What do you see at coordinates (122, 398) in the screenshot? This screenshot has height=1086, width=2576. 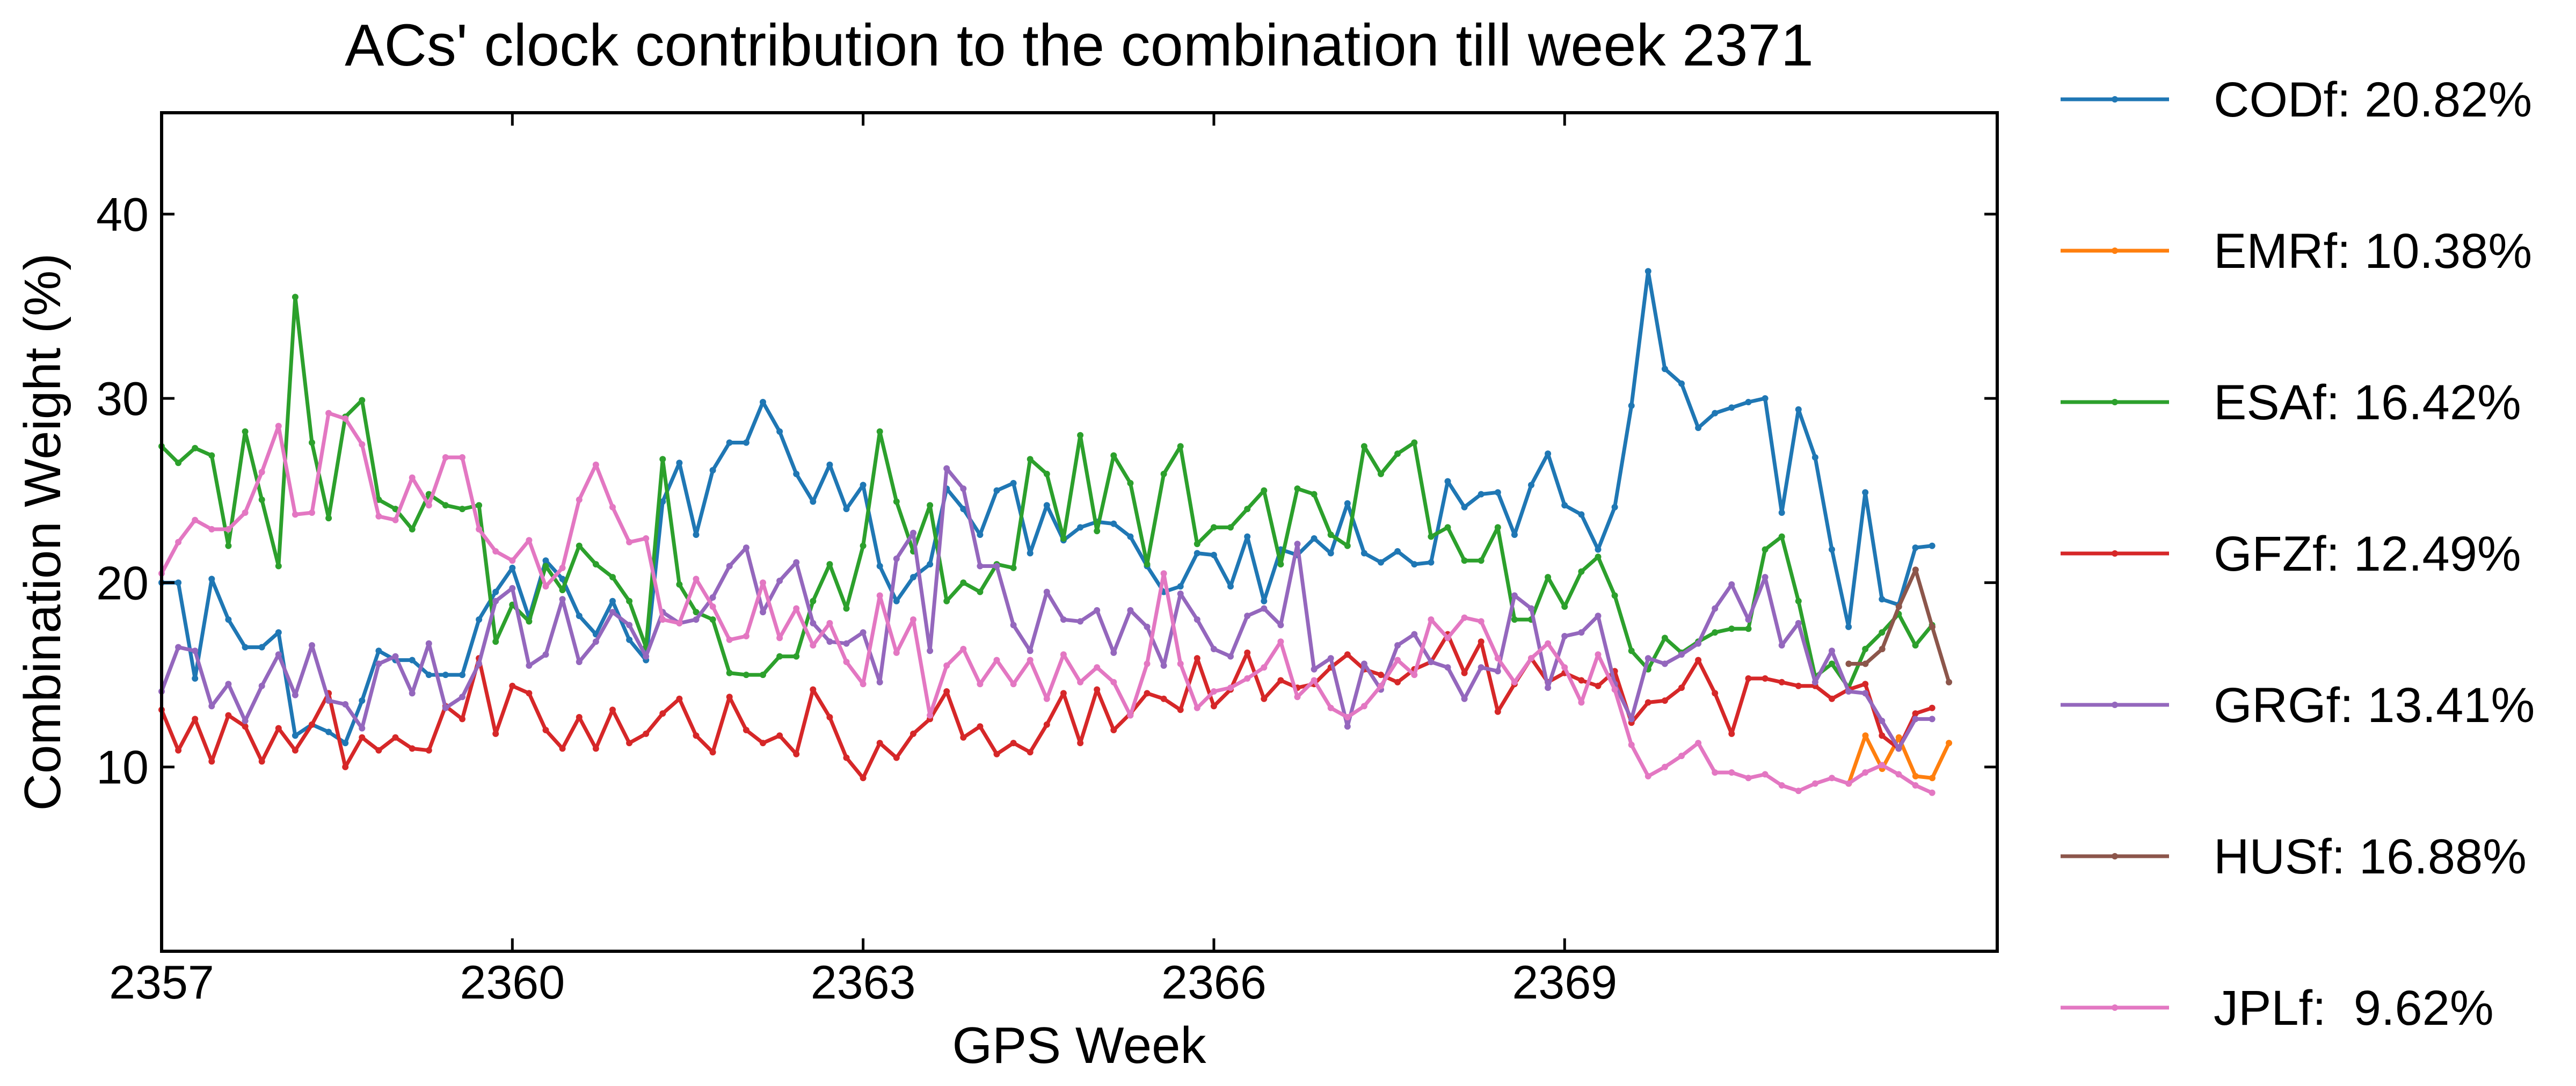 I see `y-tick-label: 30` at bounding box center [122, 398].